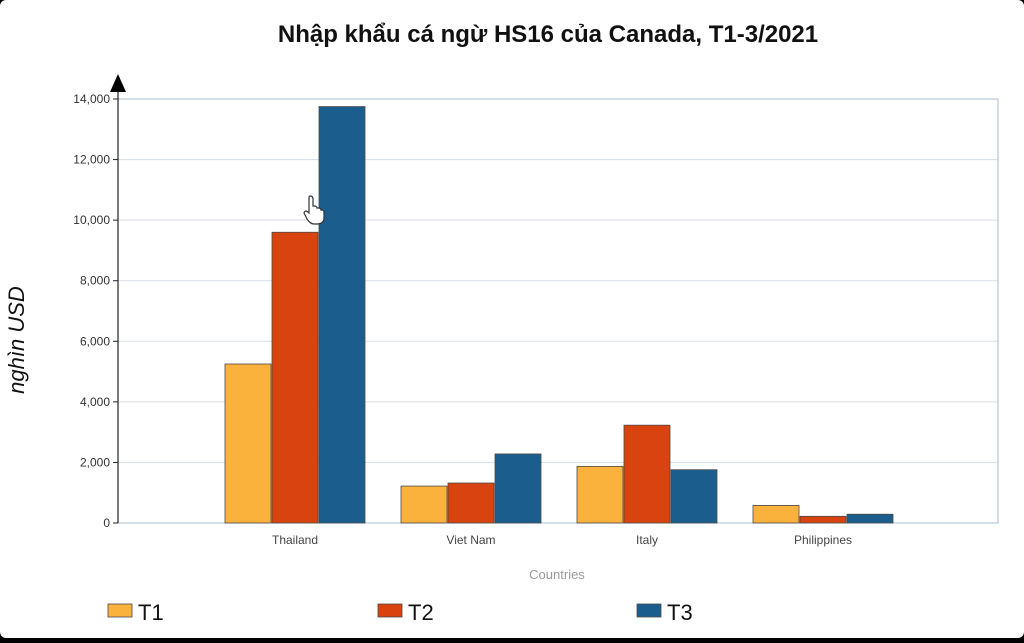 This screenshot has width=1024, height=643. Describe the element at coordinates (600, 494) in the screenshot. I see `bar-t1-italy` at that location.